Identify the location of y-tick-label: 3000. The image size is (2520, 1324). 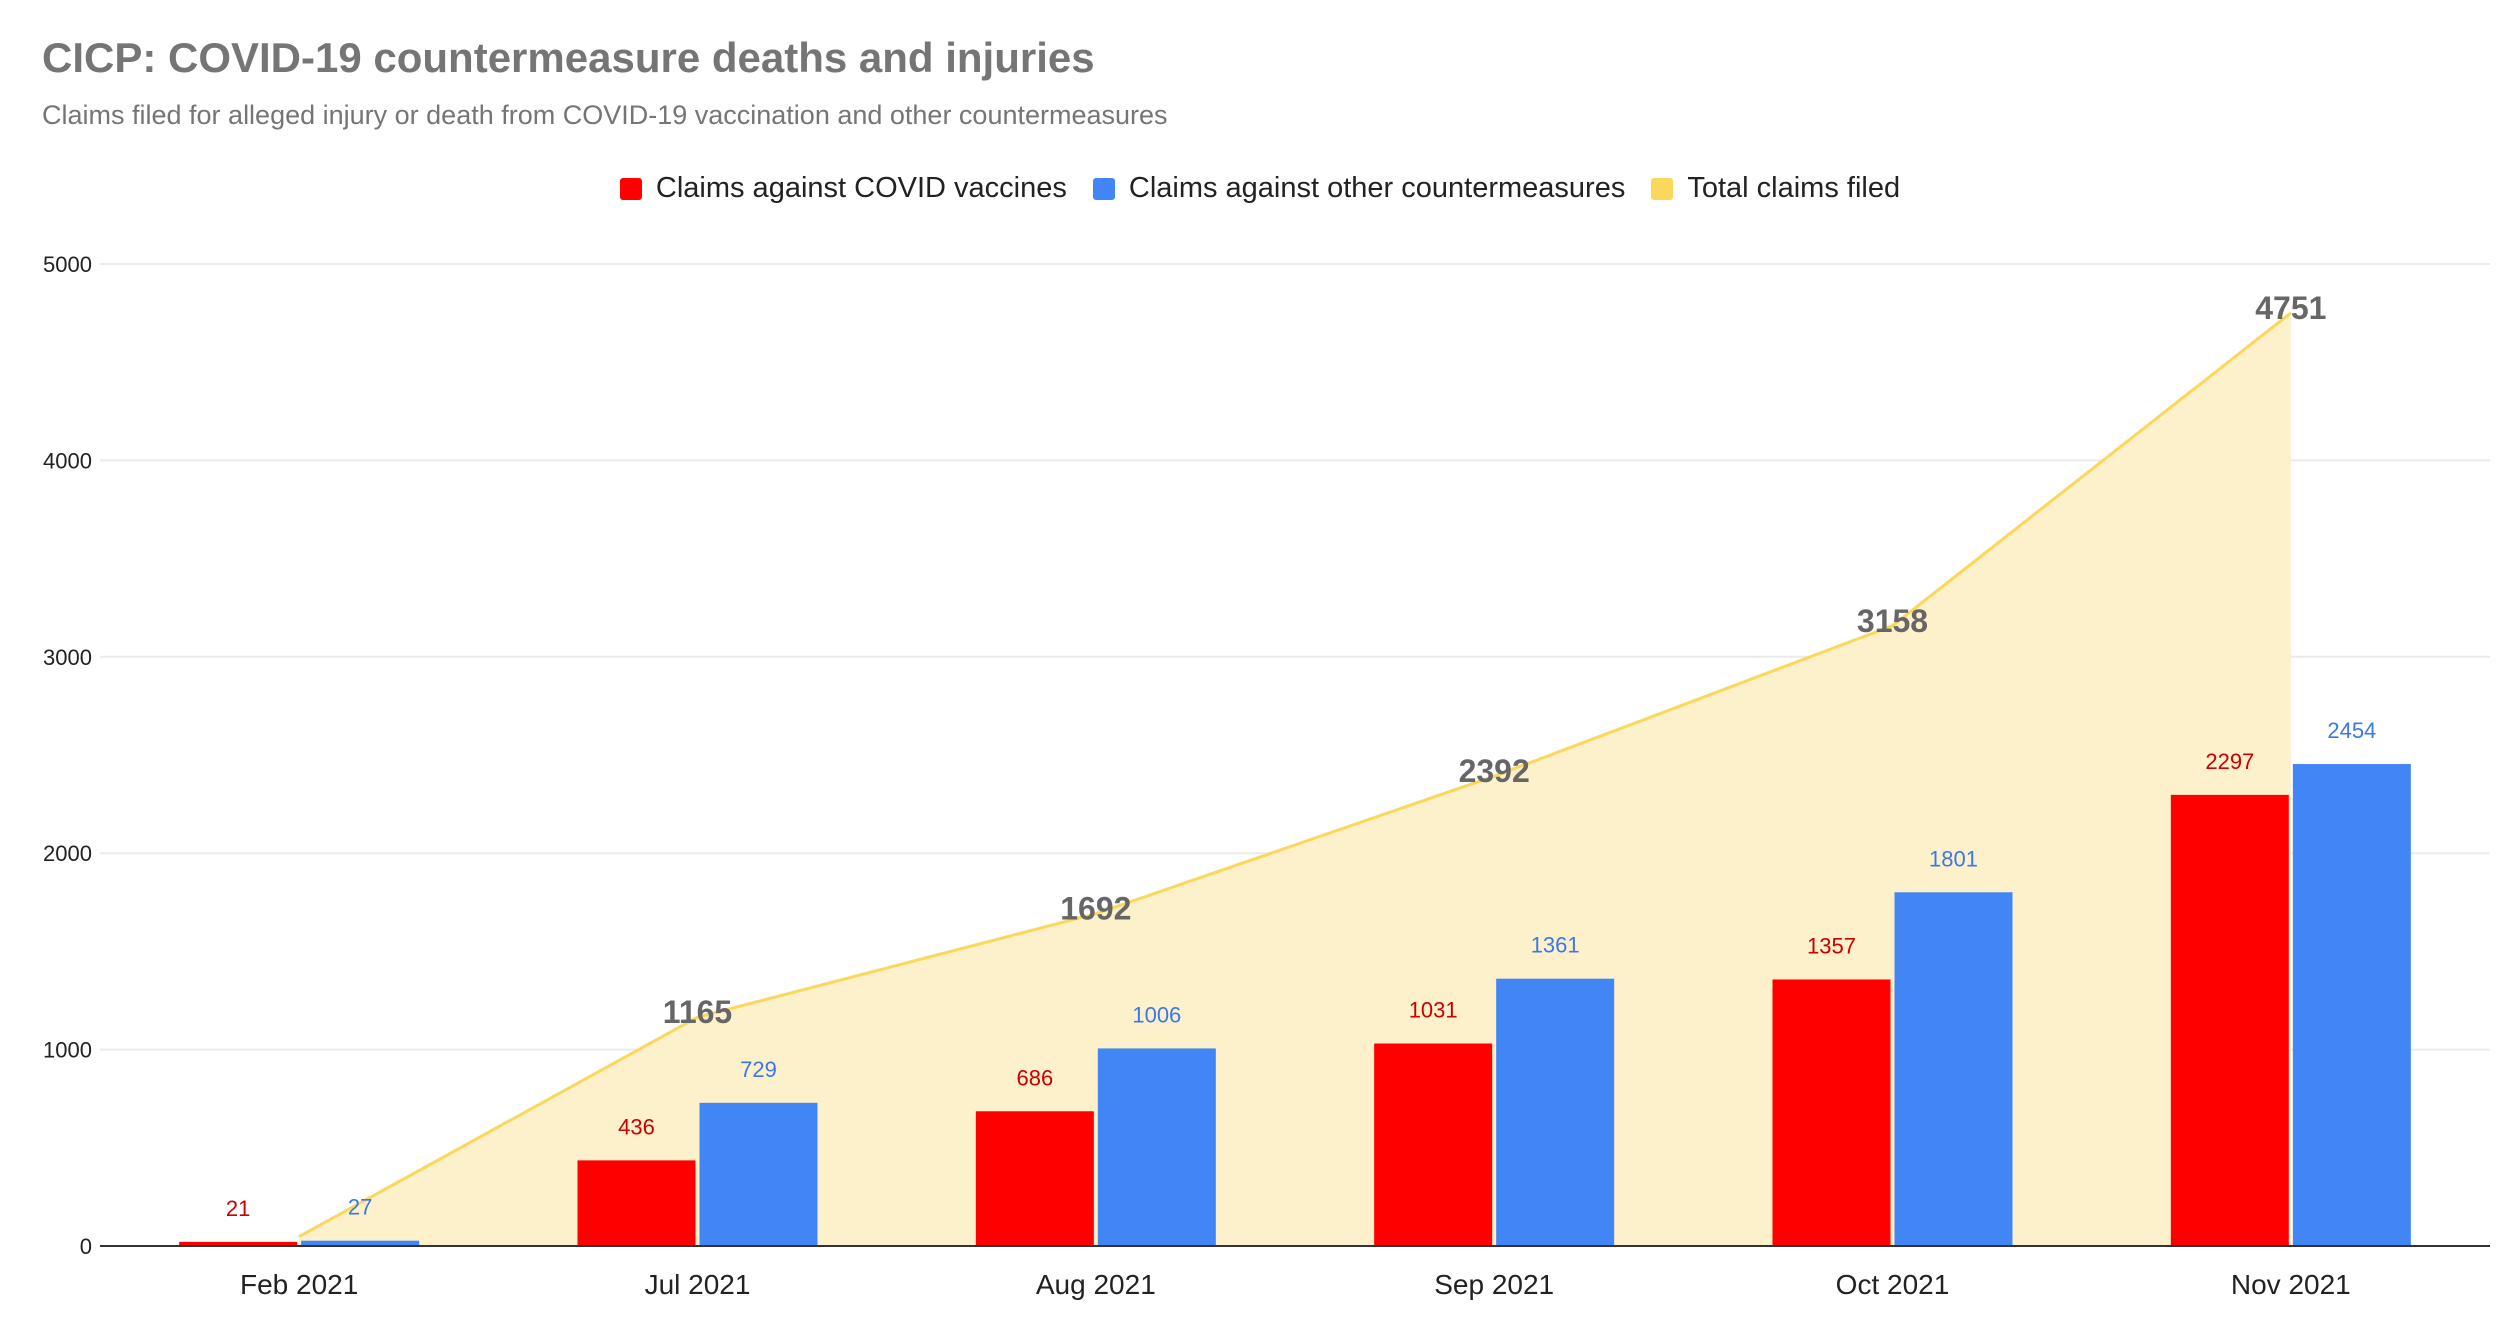
(67, 657).